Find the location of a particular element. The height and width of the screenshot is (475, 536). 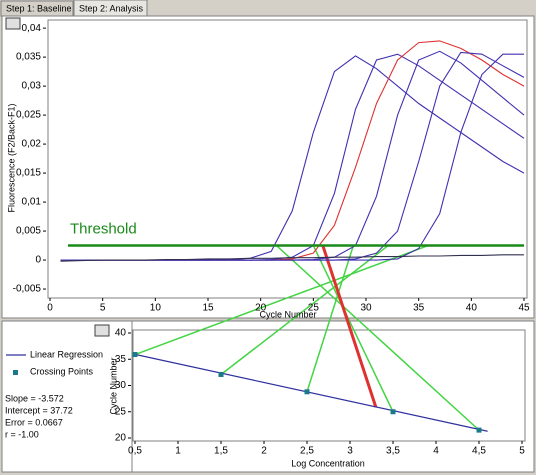

legend-label: Linear Regression is located at coordinates (66, 354).